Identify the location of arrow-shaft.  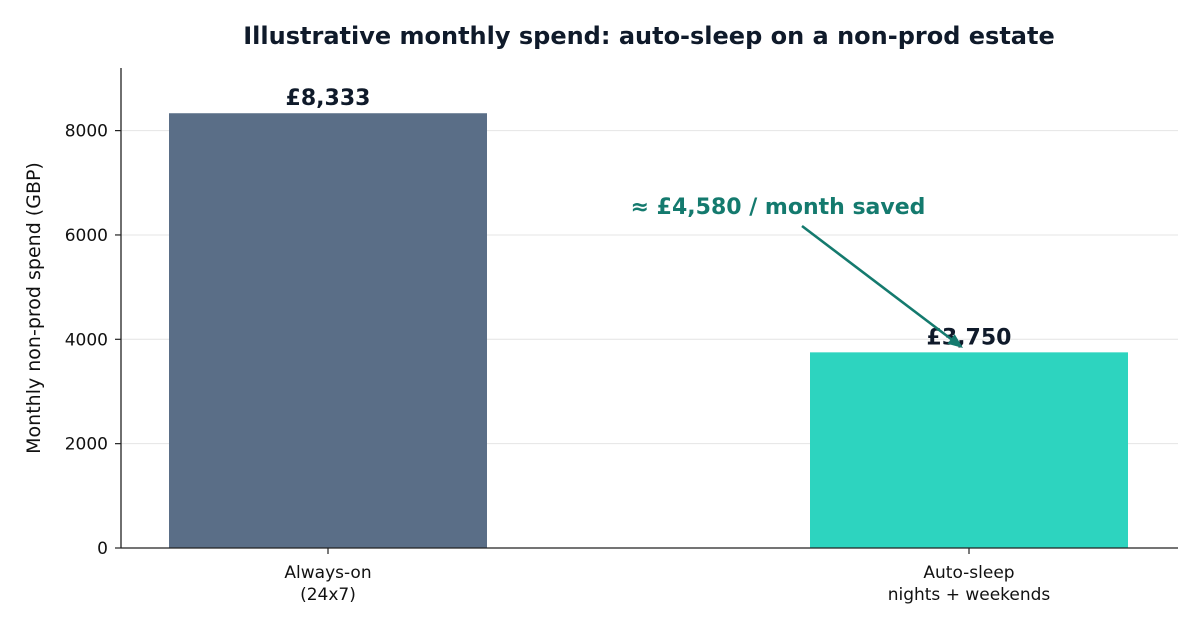
(878, 284).